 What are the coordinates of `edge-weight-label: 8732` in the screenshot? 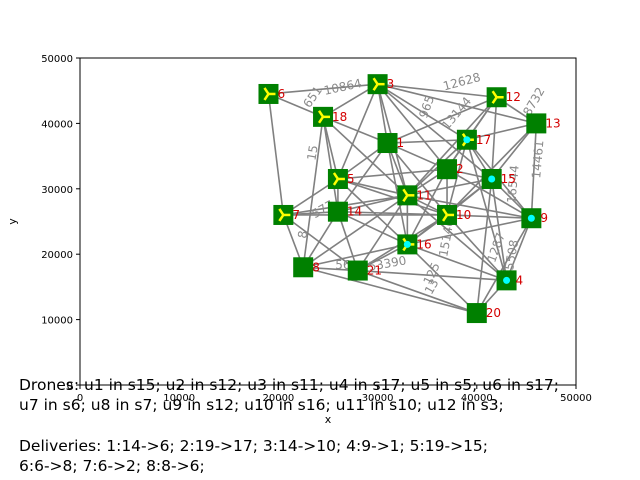 It's located at (533, 101).